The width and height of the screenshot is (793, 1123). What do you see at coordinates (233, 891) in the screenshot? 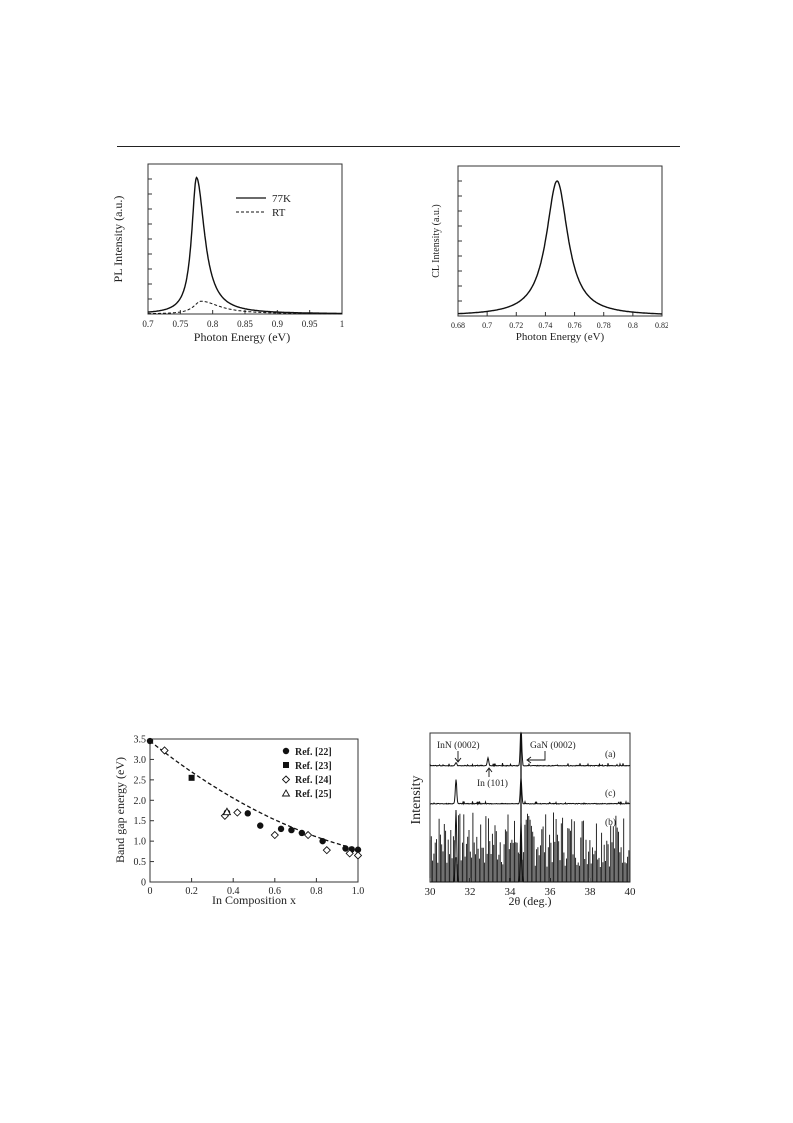
I see `x-tick-label: 0.4` at bounding box center [233, 891].